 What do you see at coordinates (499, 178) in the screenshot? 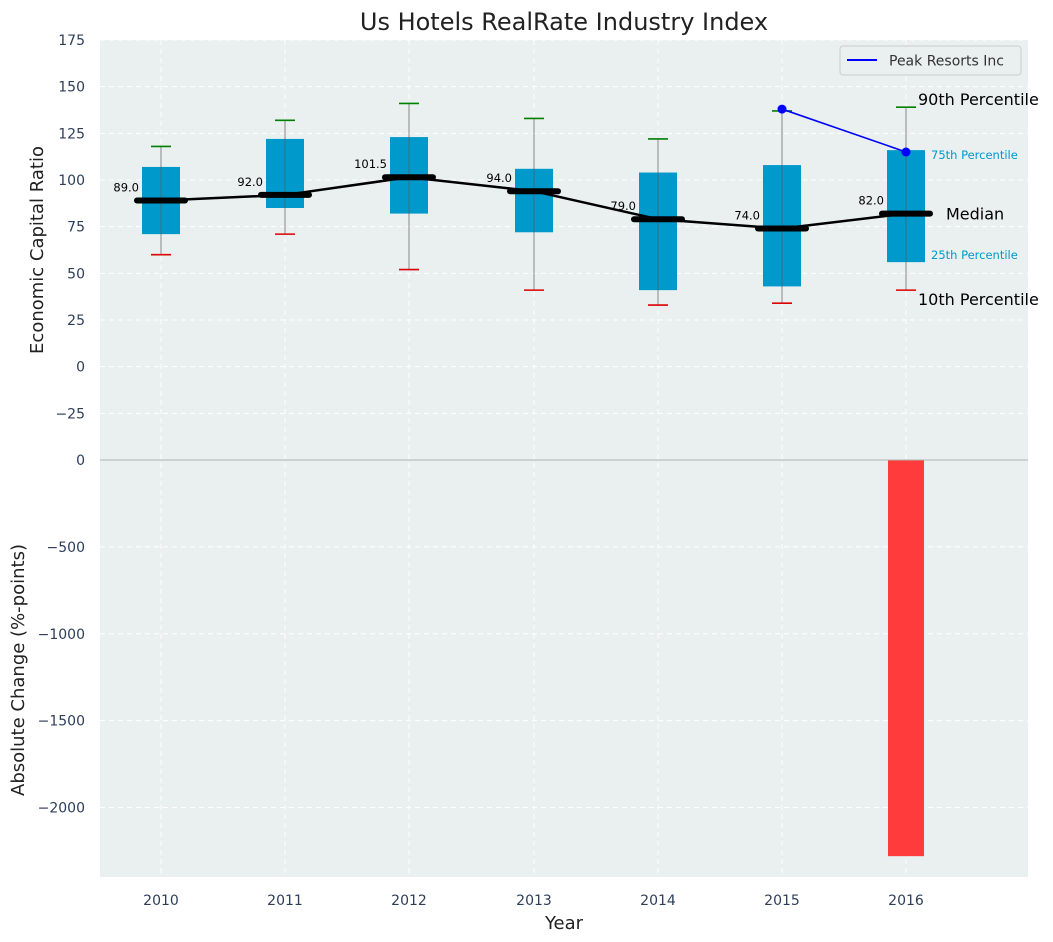
I see `median-value-label: 94.0` at bounding box center [499, 178].